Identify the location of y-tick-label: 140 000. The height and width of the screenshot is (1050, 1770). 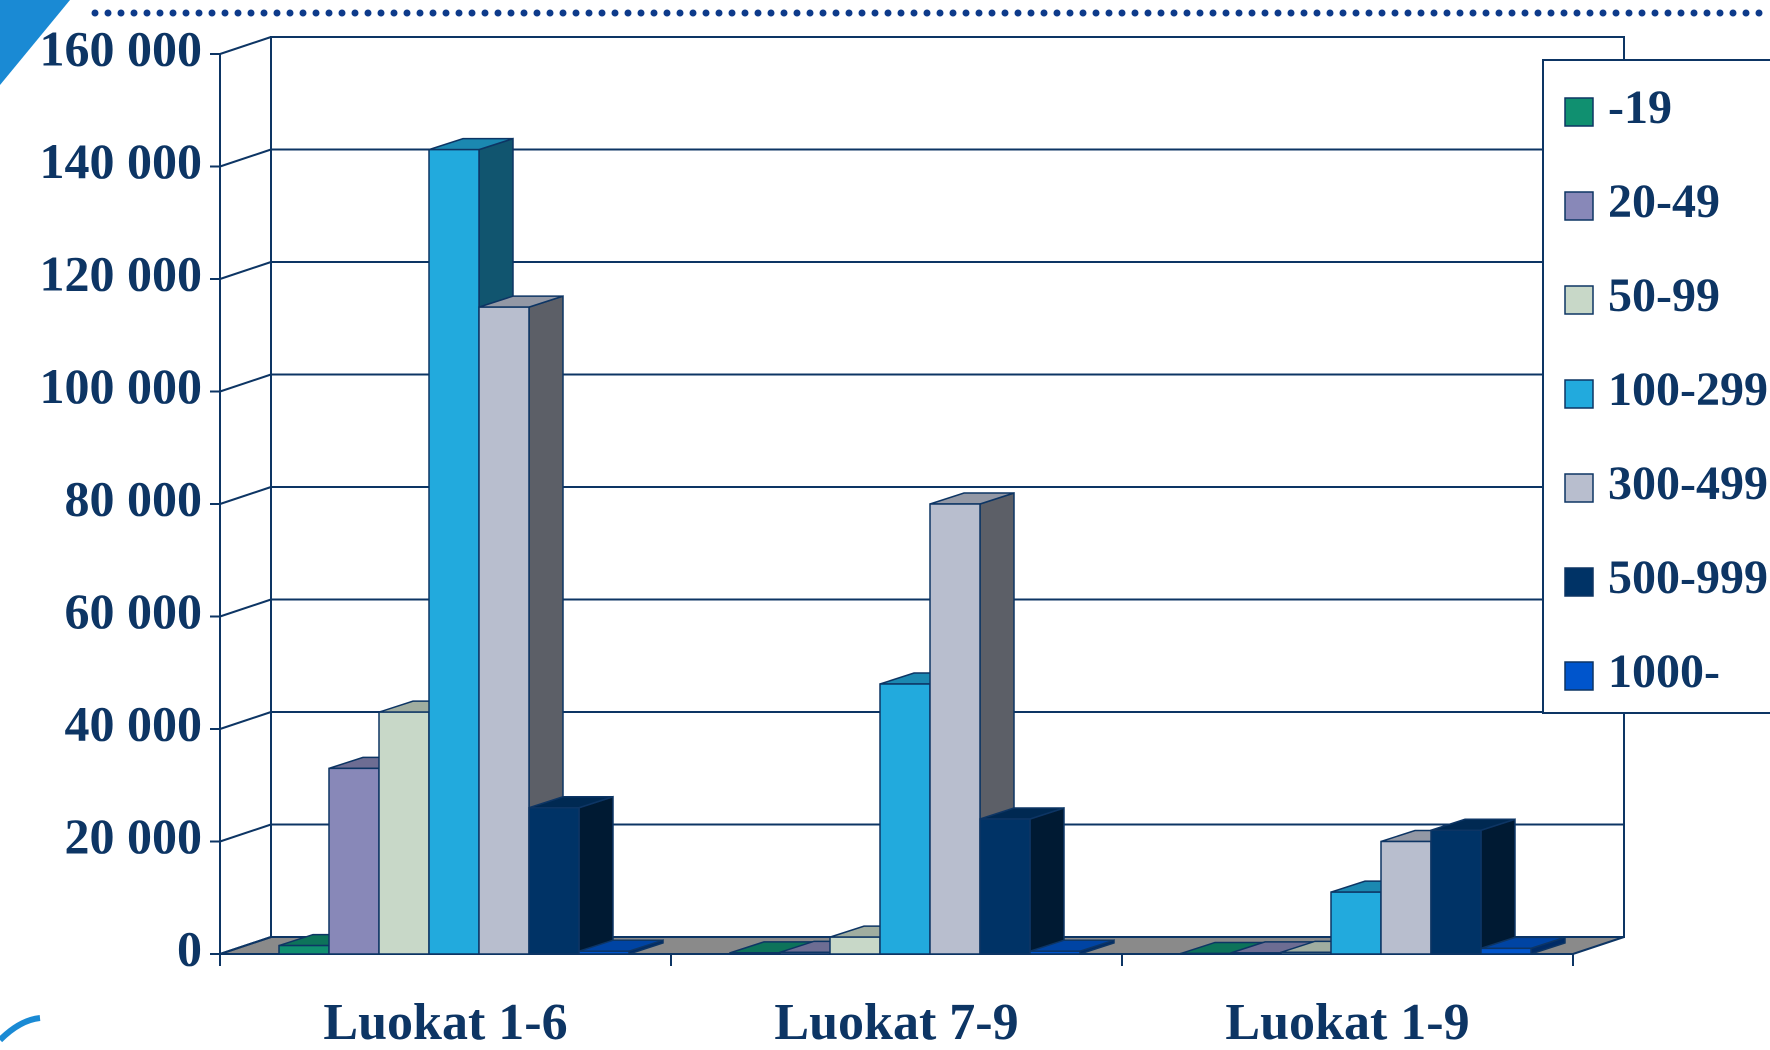
(121, 161).